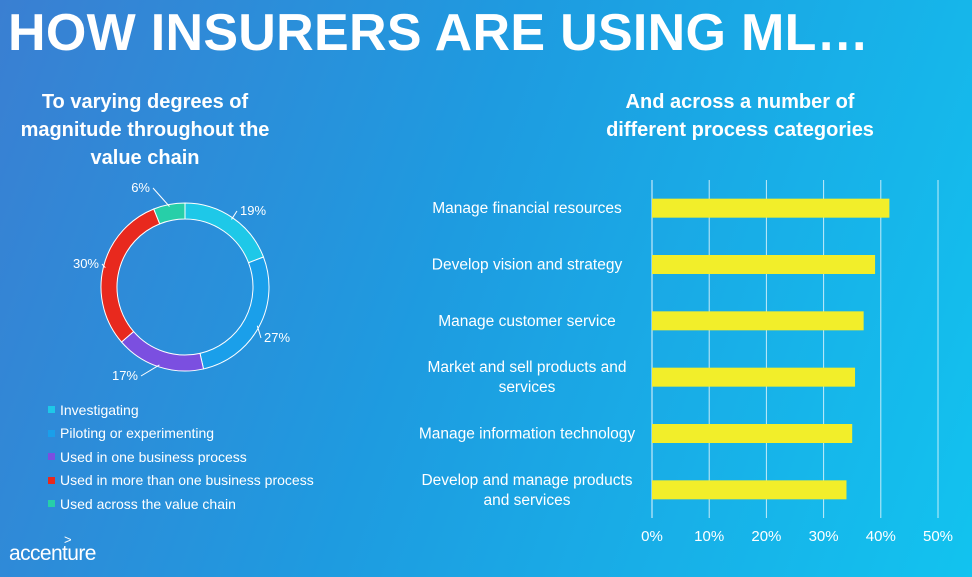  Describe the element at coordinates (881, 536) in the screenshot. I see `x-tick-label: 40%` at that location.